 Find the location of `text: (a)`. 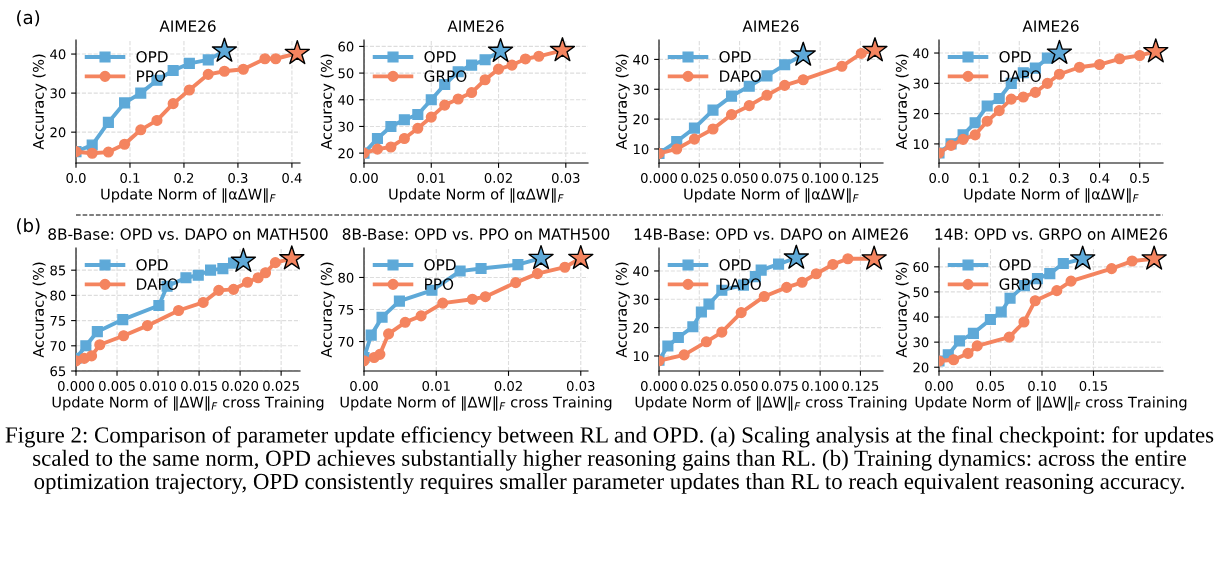

text: (a) is located at coordinates (28, 18).